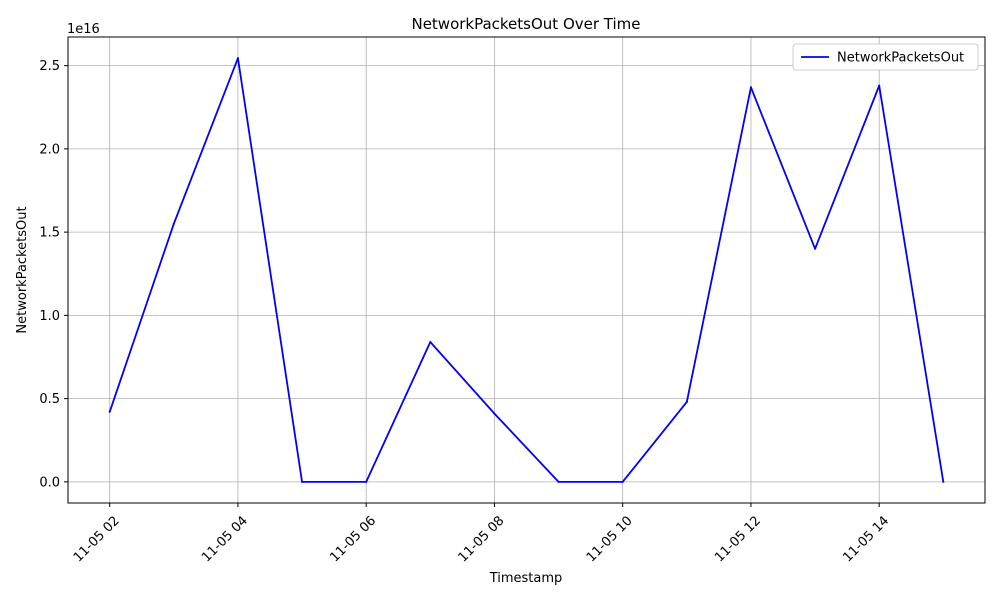  Describe the element at coordinates (900, 58) in the screenshot. I see `legend-entry-networkpacketsout: NetworkPacketsOut` at that location.